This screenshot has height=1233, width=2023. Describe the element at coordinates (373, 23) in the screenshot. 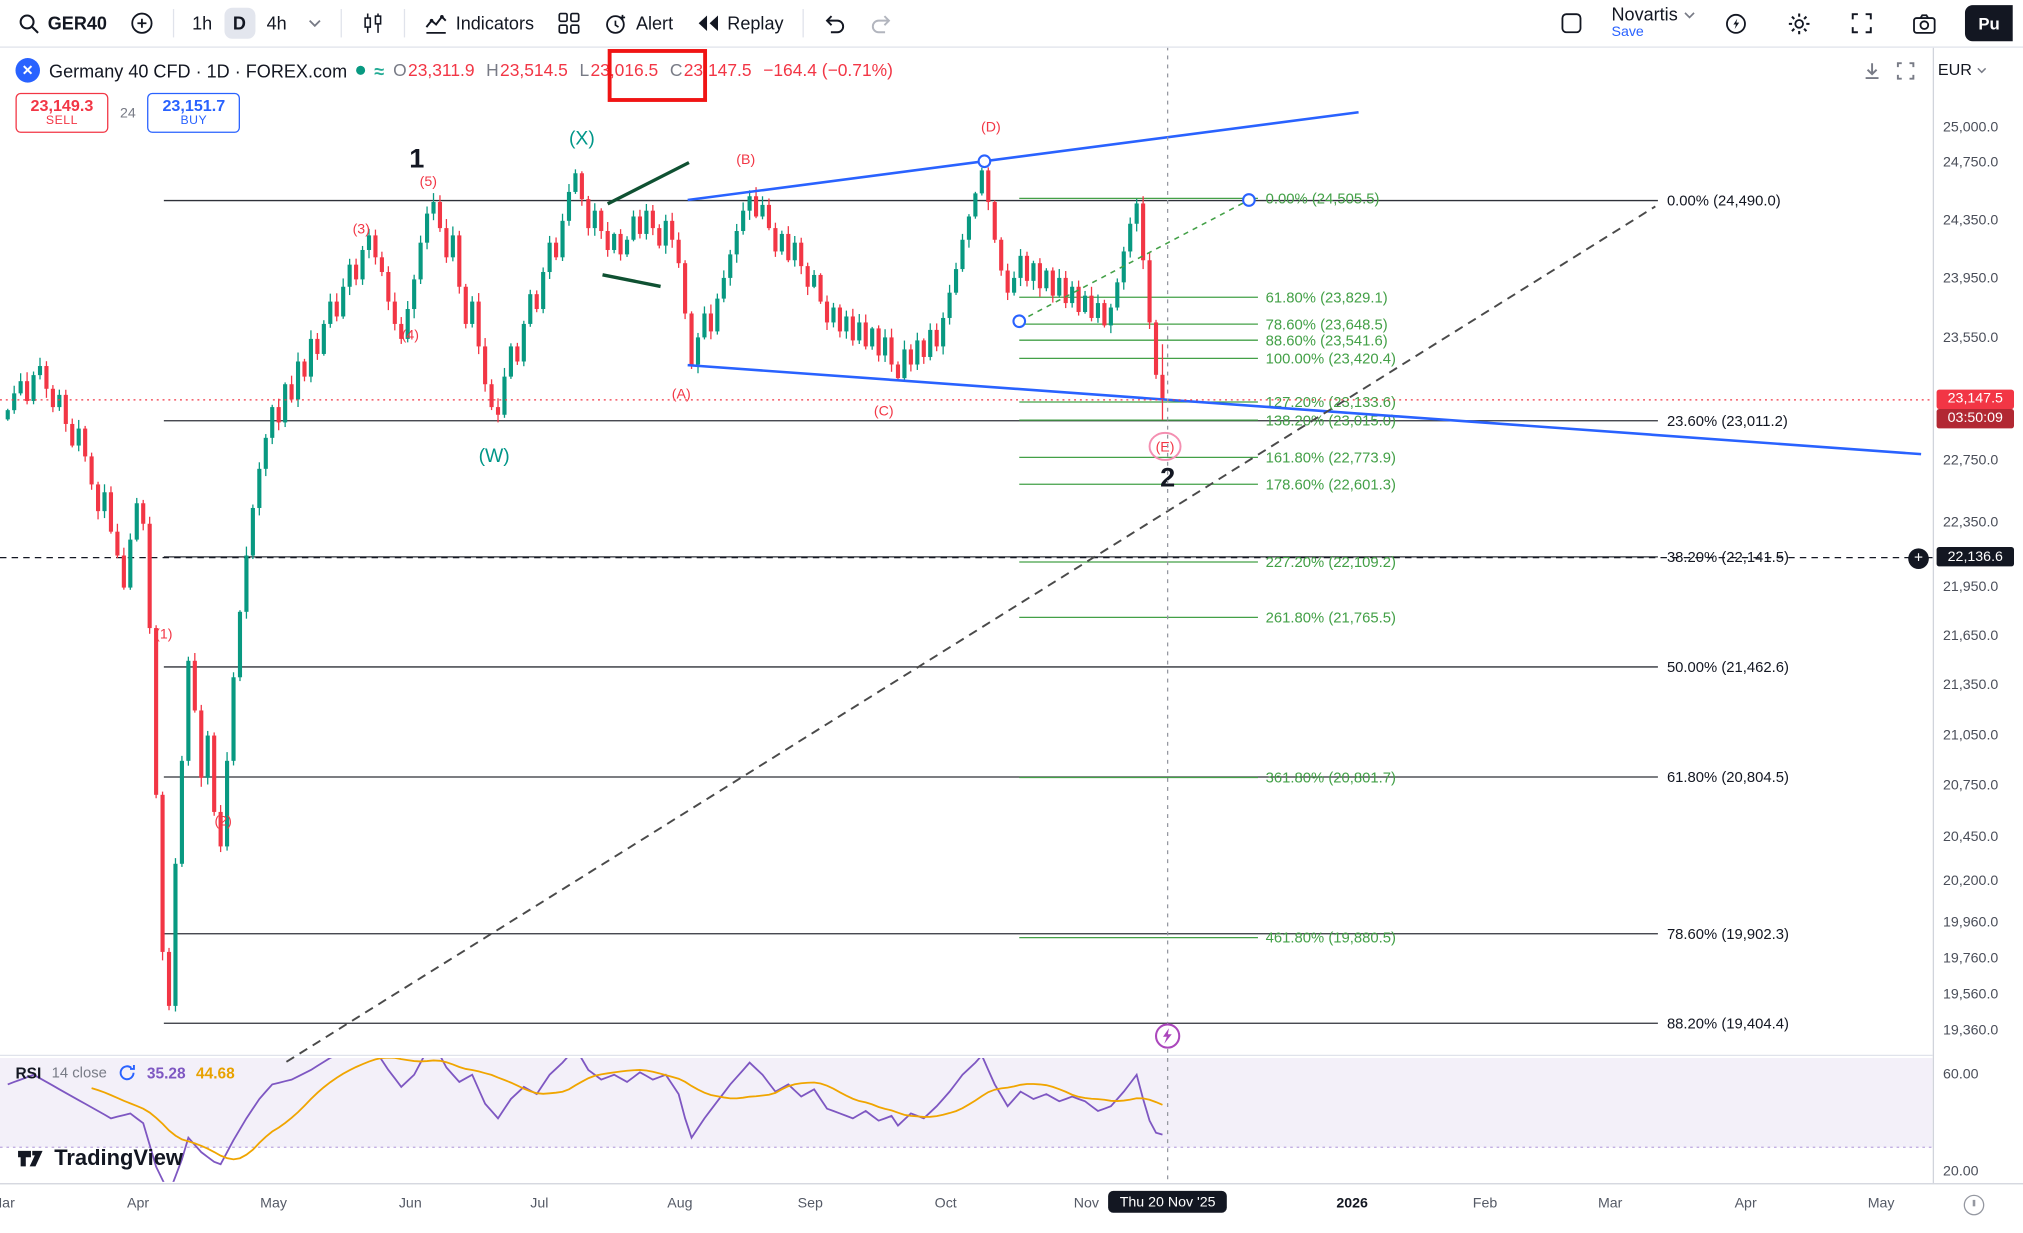

I see `chart-style-button` at that location.